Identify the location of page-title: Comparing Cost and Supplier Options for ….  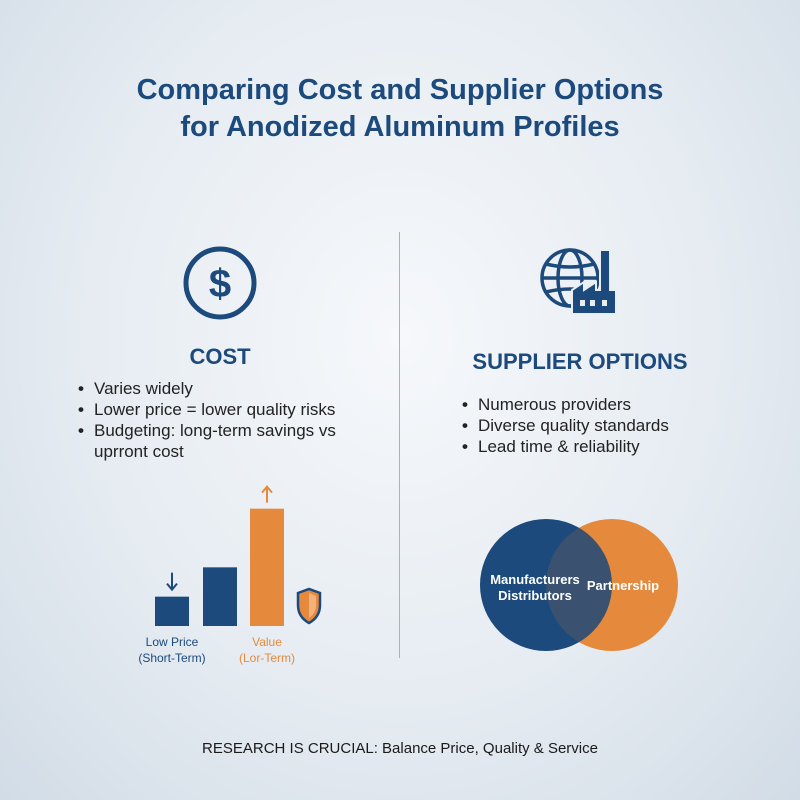
(400, 109).